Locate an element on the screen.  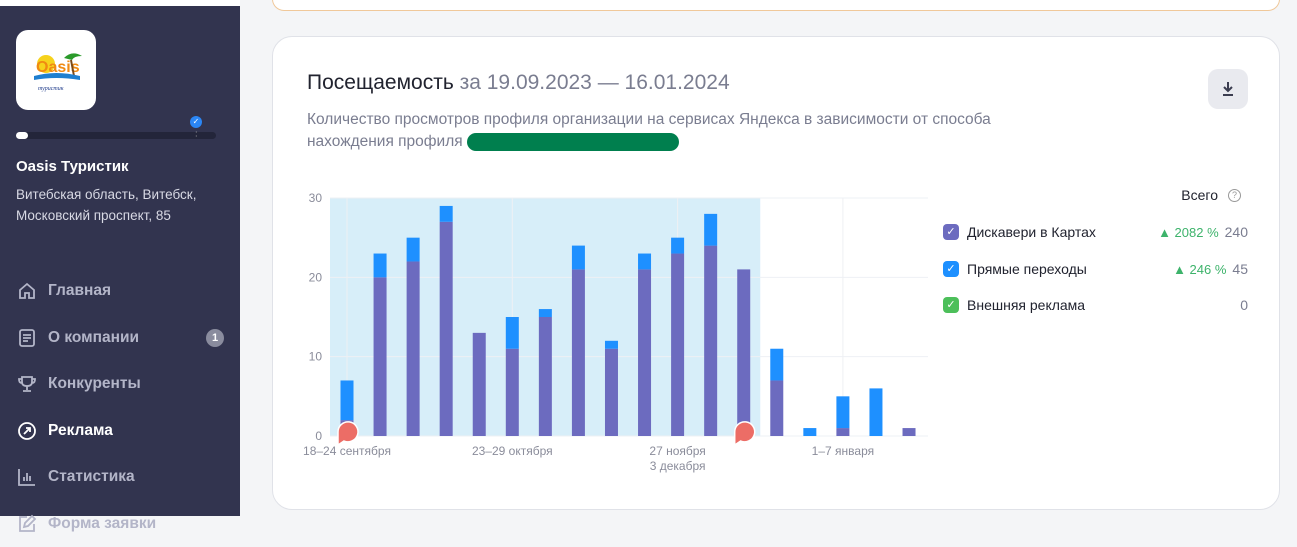
x-tick-label: 3 декабря is located at coordinates (678, 466).